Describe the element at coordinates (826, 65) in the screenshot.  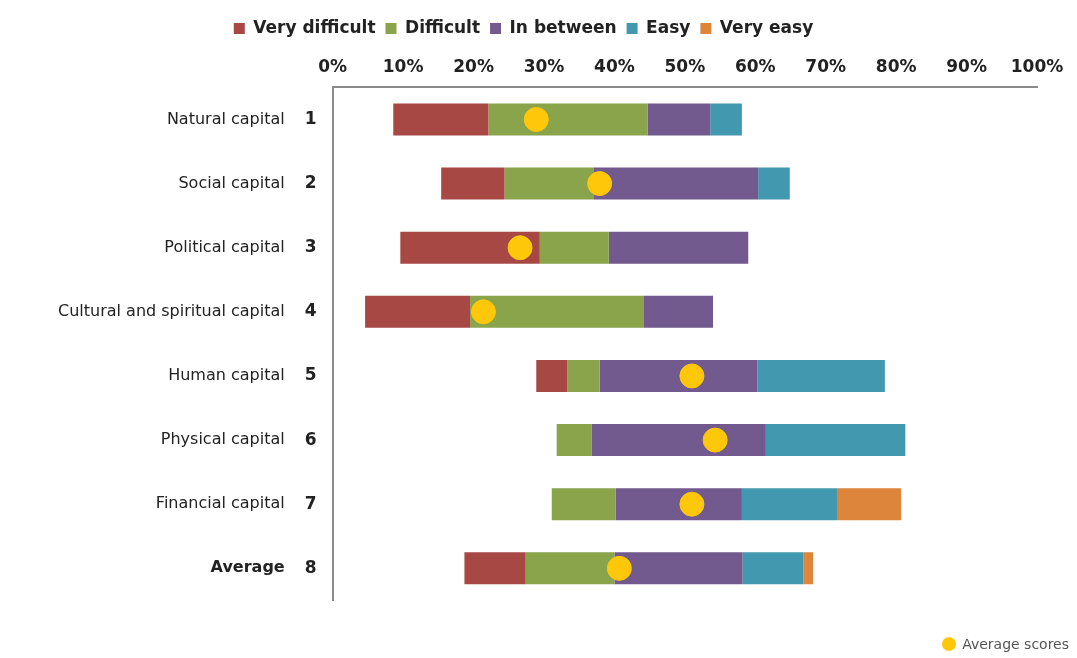
I see `x-tick-label: 70%` at that location.